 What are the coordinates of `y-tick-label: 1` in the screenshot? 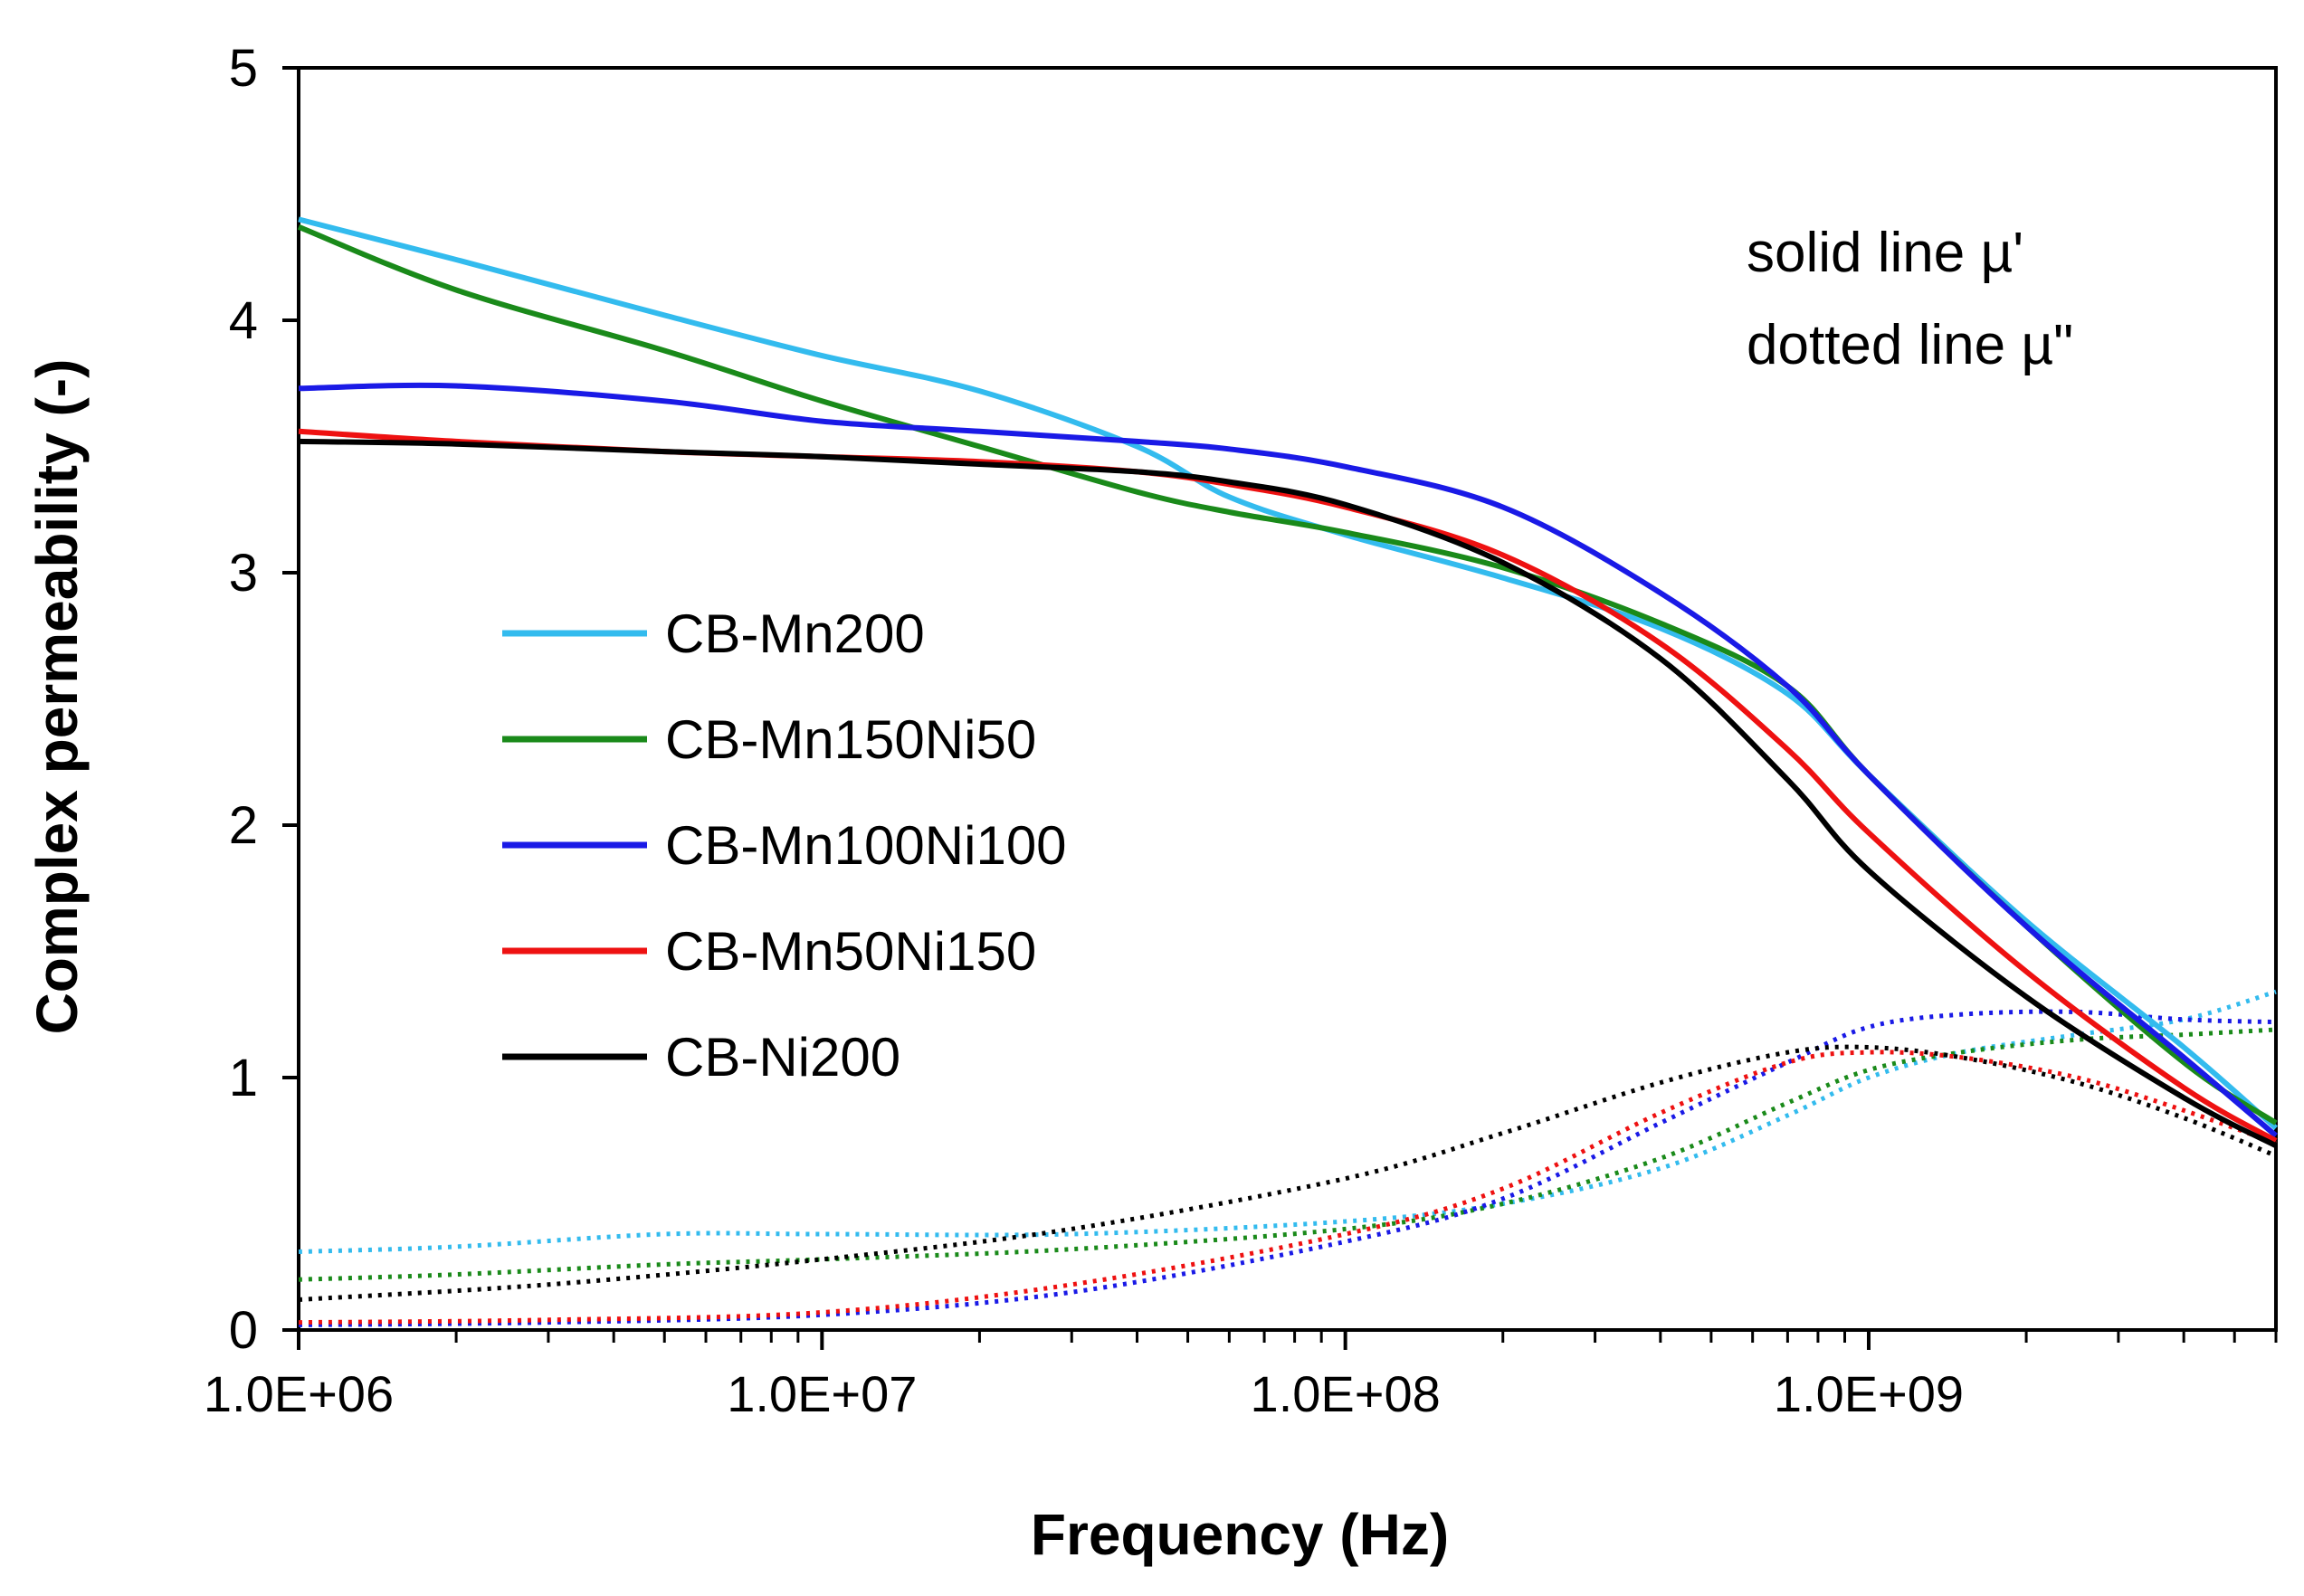 It's located at (244, 1078).